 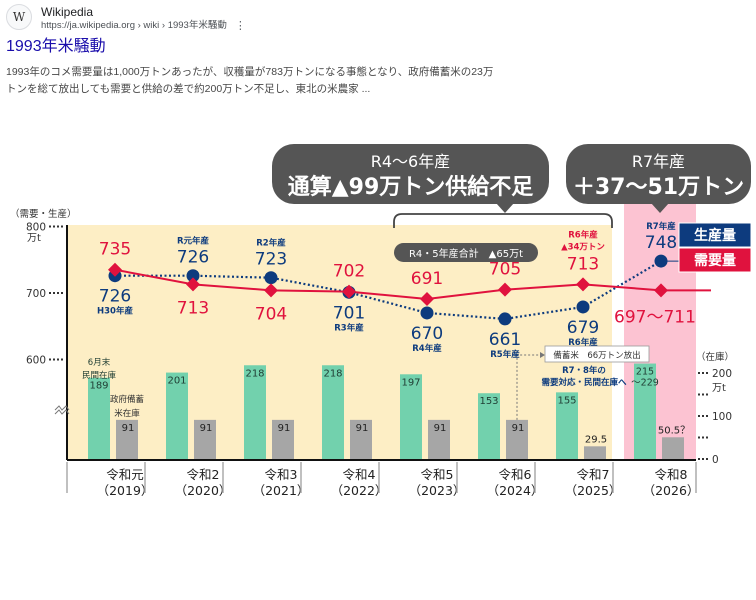 I want to click on right-tick-label: 200, so click(x=722, y=374).